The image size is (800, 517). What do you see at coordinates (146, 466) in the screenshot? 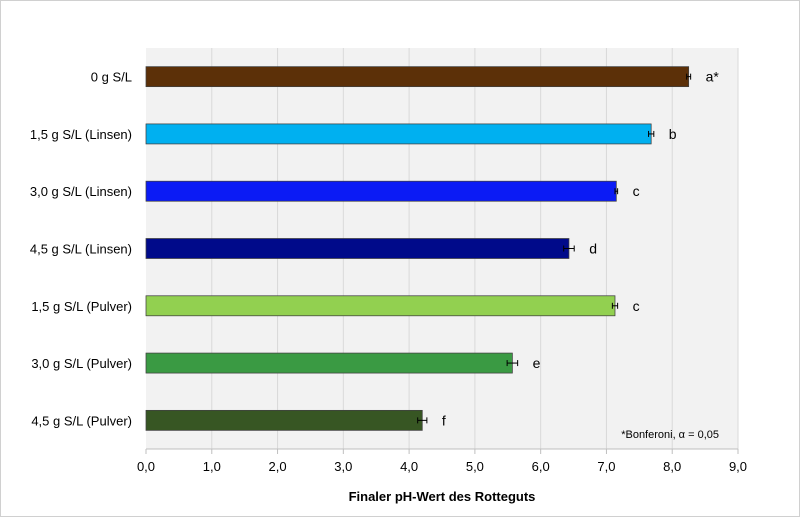
I see `x-tick-label: 0,0` at bounding box center [146, 466].